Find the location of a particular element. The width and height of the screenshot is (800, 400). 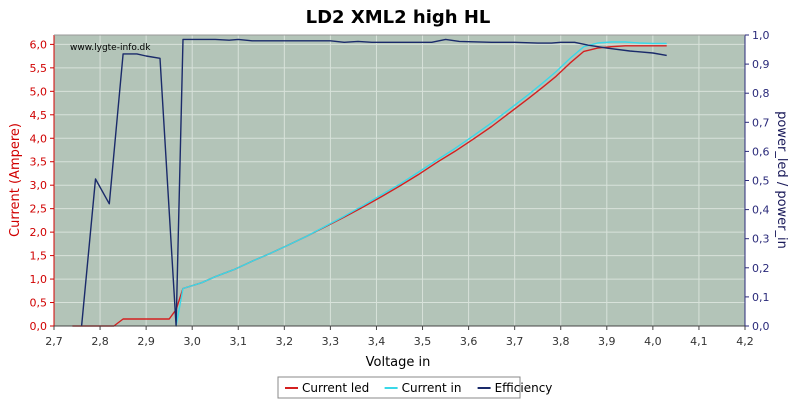

y-left-tick-label: 3,5 is located at coordinates (39, 162).